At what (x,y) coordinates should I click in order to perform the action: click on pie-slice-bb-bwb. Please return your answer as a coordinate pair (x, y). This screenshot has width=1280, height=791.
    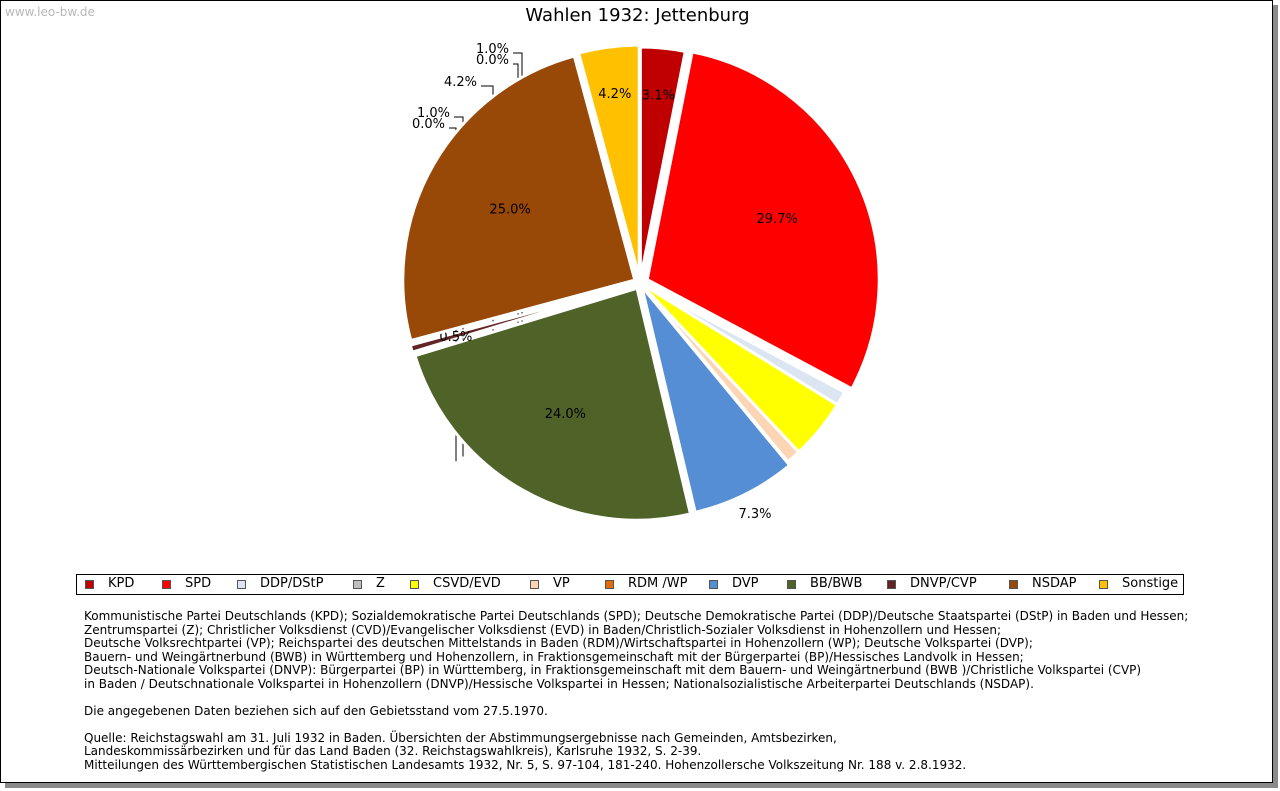
    Looking at the image, I should click on (553, 404).